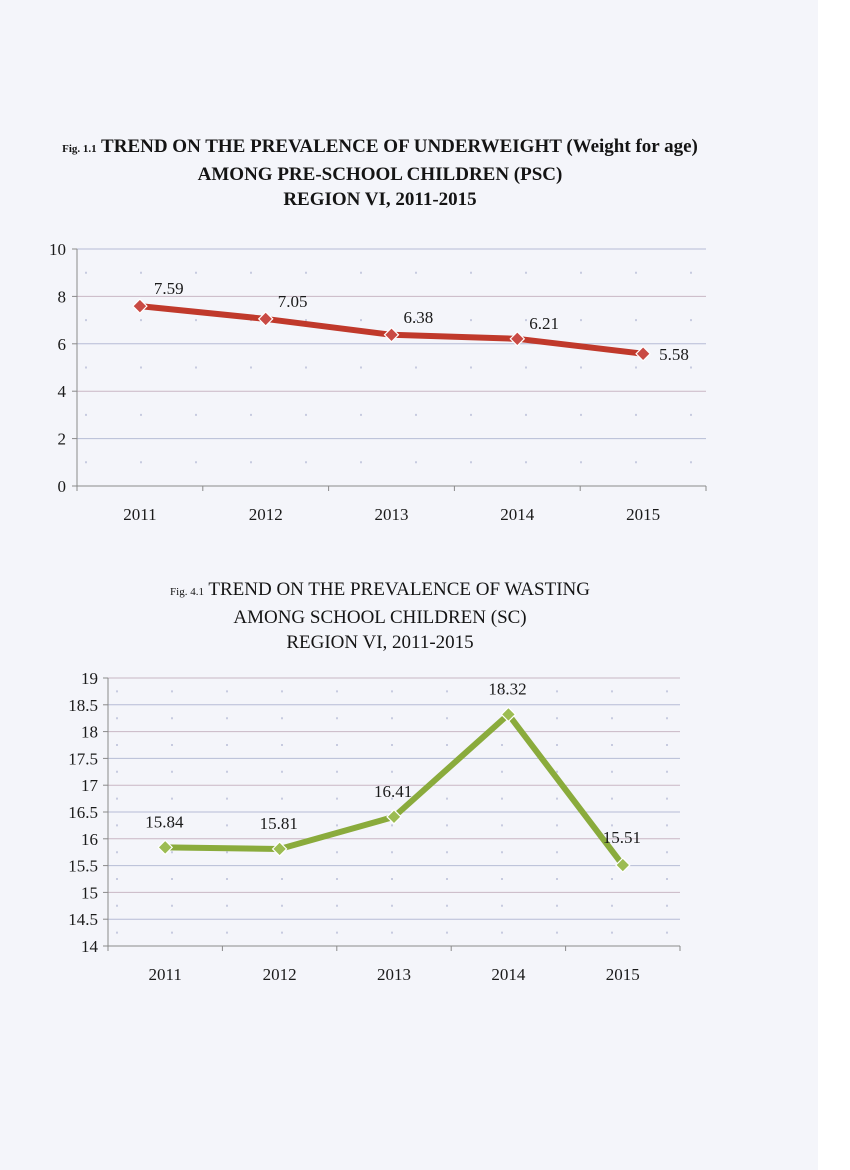  Describe the element at coordinates (643, 514) in the screenshot. I see `chart-1-xtick-label: 2015` at that location.